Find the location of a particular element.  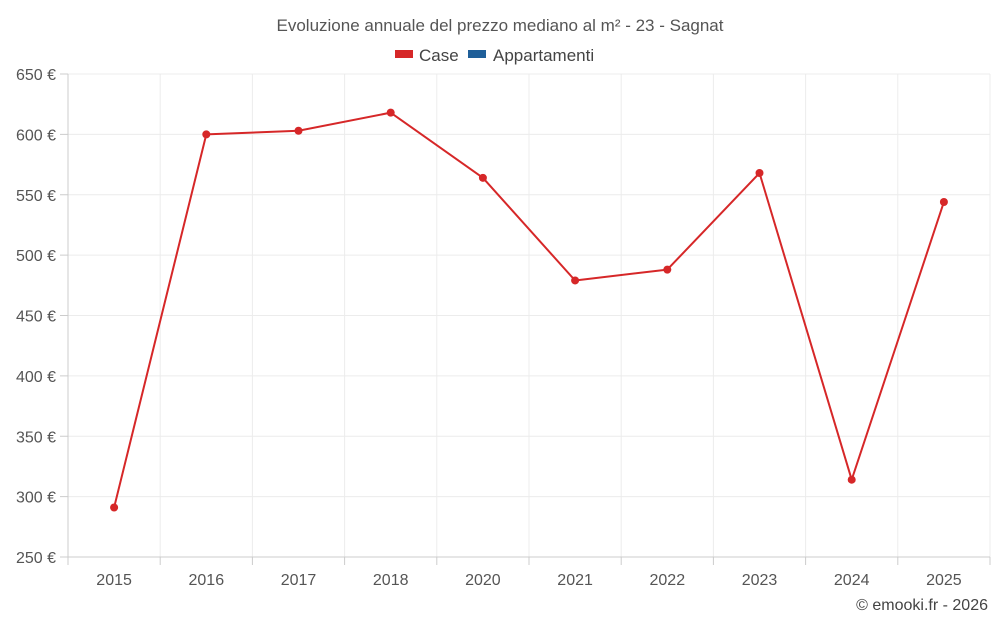

y-tick-label: 550 € is located at coordinates (36, 196).